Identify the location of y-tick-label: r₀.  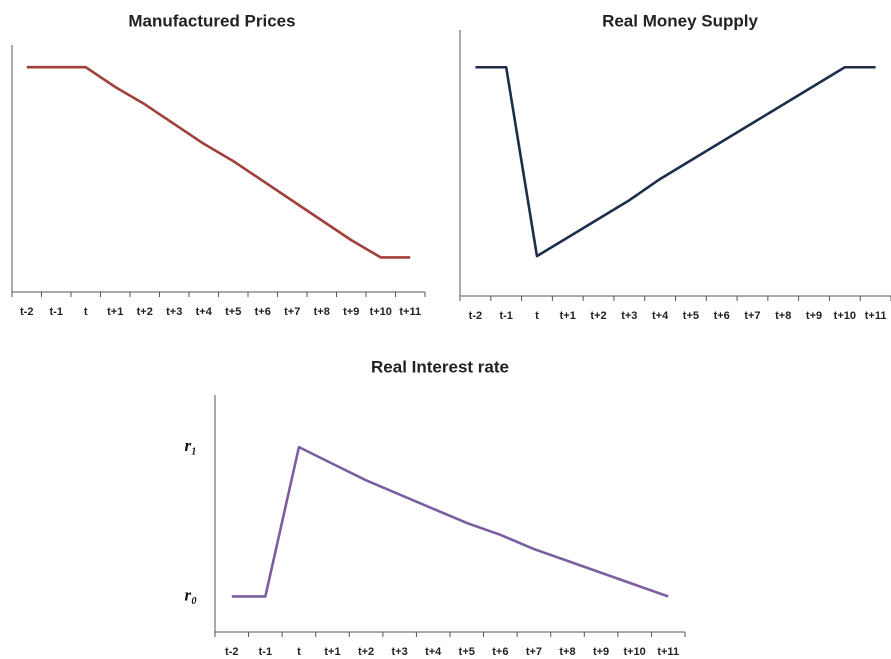
(190, 594).